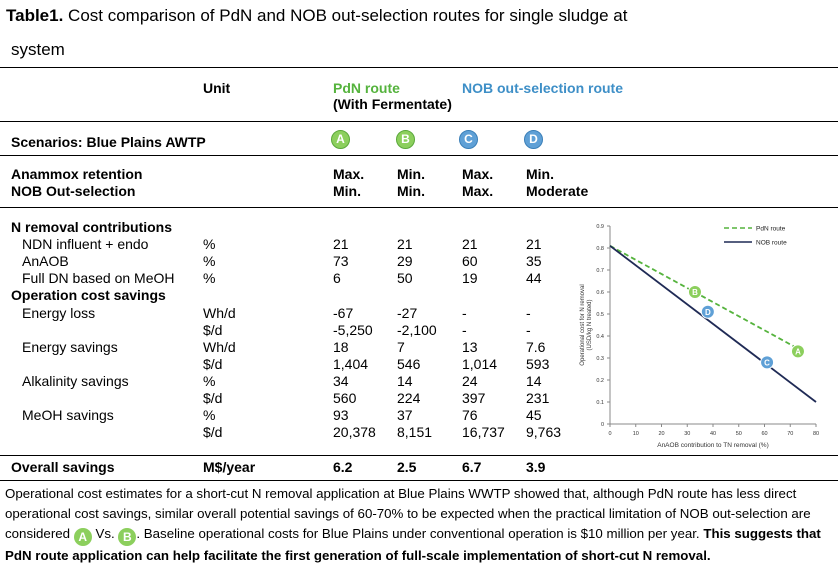 This screenshot has height=584, width=838. Describe the element at coordinates (419, 455) in the screenshot. I see `overall-rule-top` at that location.